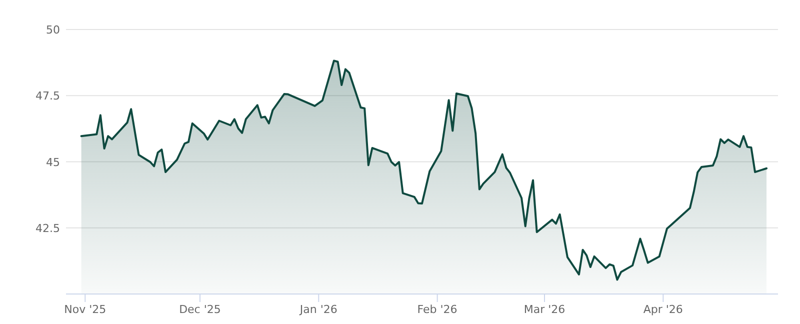 The height and width of the screenshot is (324, 800). Describe the element at coordinates (545, 309) in the screenshot. I see `x-tick-label: Mar '26` at that location.